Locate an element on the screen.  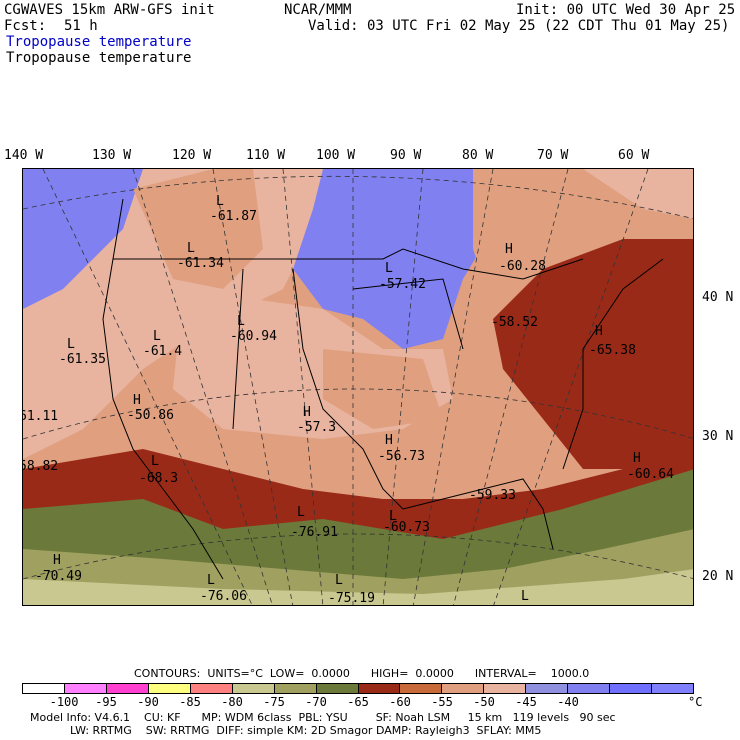
color-legend is located at coordinates (358, 688).